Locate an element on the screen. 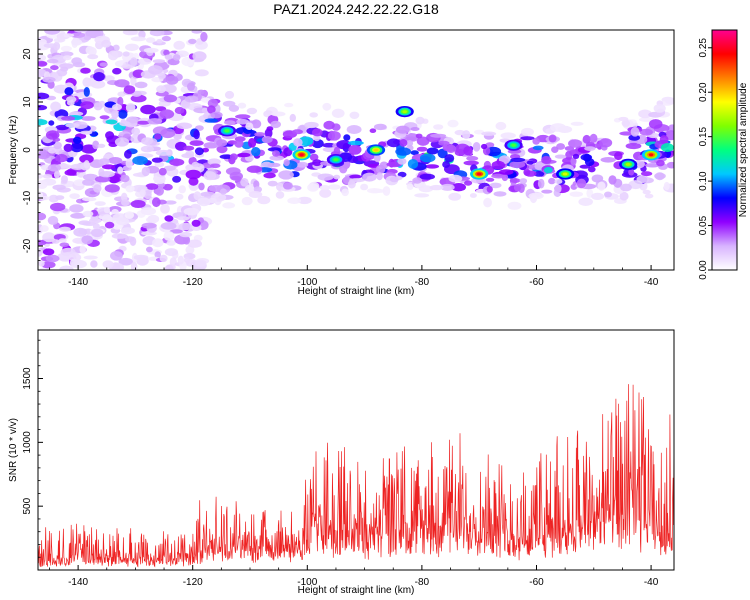 The width and height of the screenshot is (750, 600). spectrogram-hotspots is located at coordinates (439, 143).